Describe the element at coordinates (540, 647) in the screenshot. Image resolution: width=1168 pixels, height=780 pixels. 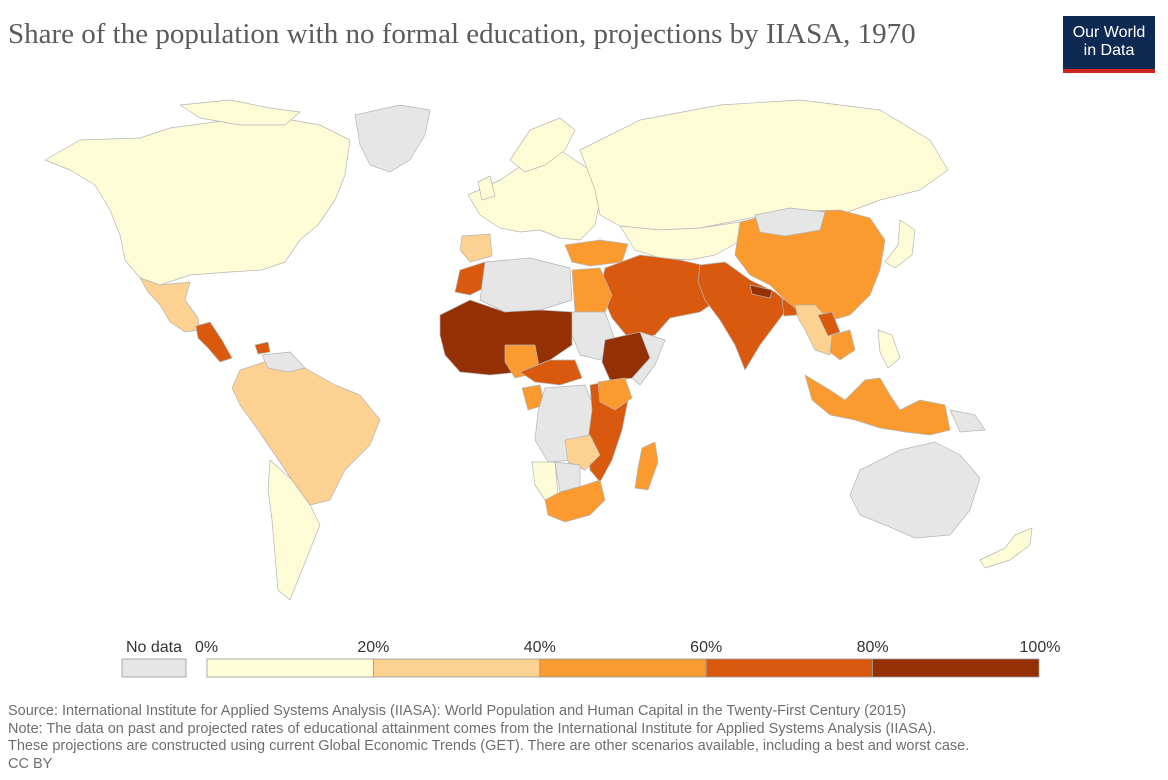
I see `legend-tick-2: 40%` at that location.